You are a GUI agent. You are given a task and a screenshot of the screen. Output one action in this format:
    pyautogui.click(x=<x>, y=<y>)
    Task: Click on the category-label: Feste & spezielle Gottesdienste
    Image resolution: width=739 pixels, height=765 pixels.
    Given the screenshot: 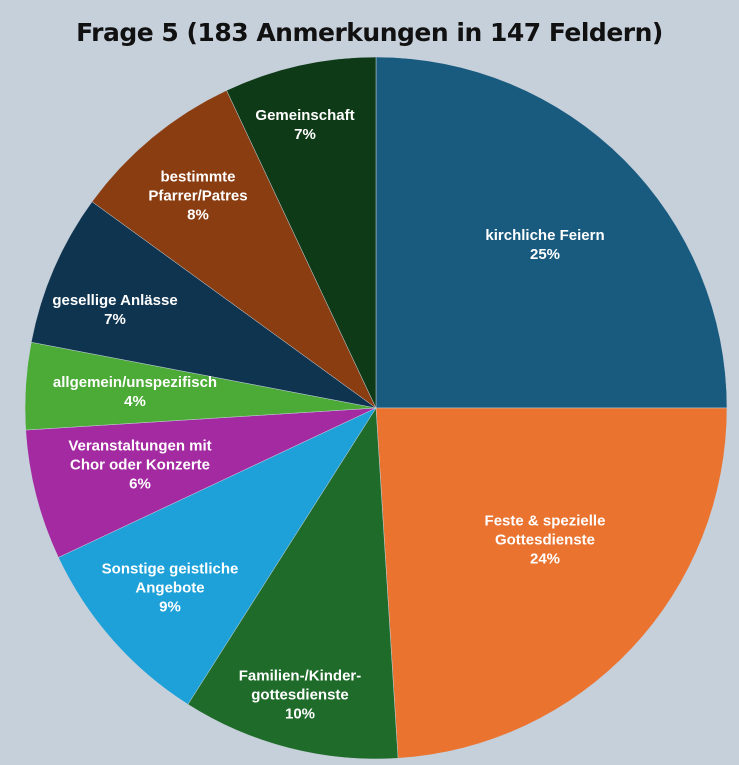 What is the action you would take?
    pyautogui.click(x=545, y=530)
    